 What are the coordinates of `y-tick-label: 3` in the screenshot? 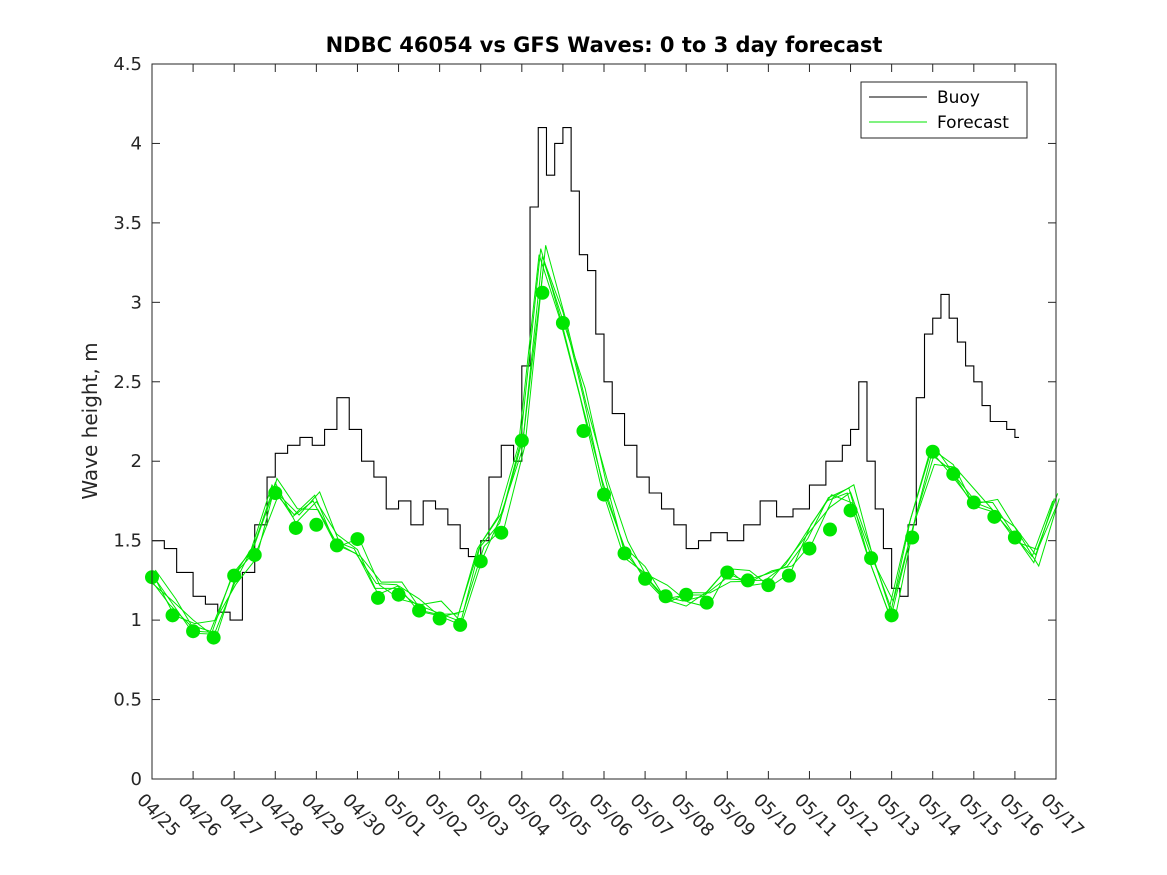 It's located at (136, 302).